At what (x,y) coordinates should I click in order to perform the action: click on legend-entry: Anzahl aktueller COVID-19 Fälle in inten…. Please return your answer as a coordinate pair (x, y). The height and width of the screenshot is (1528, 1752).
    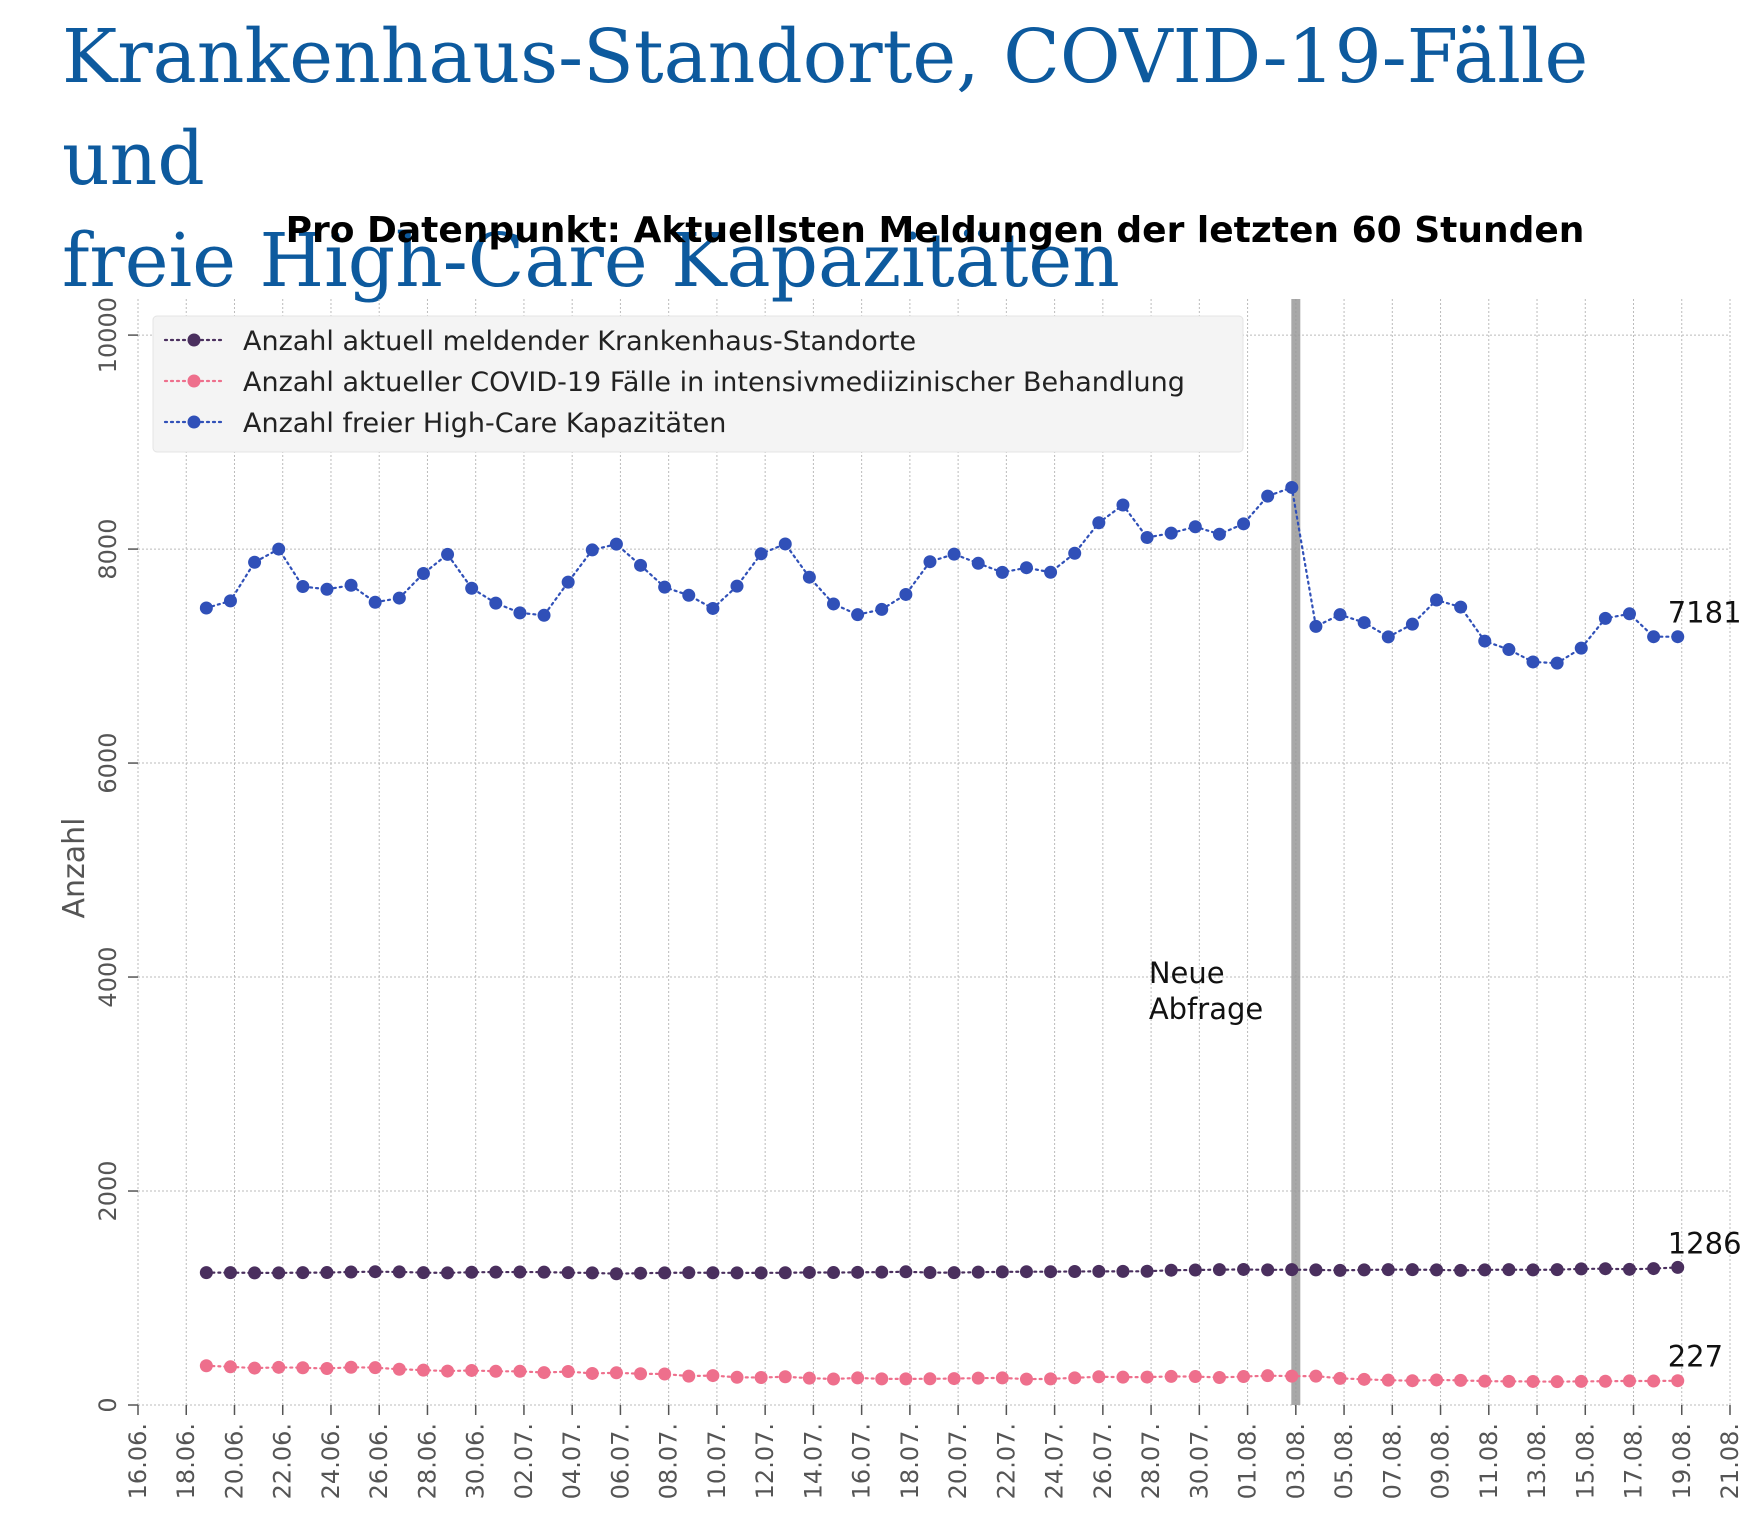
    Looking at the image, I should click on (674, 382).